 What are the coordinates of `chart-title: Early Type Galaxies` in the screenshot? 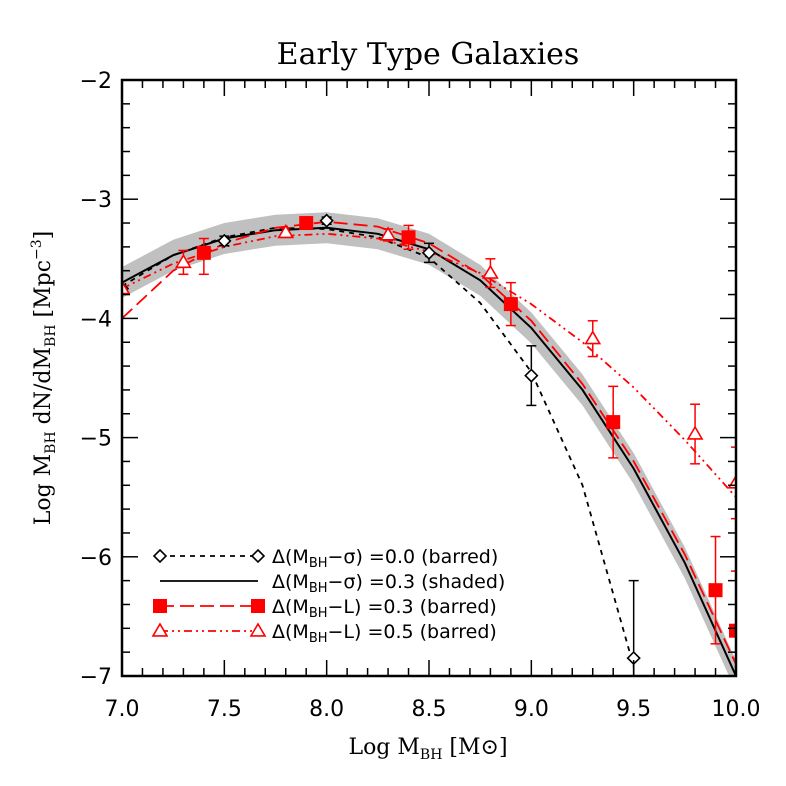 It's located at (428, 54).